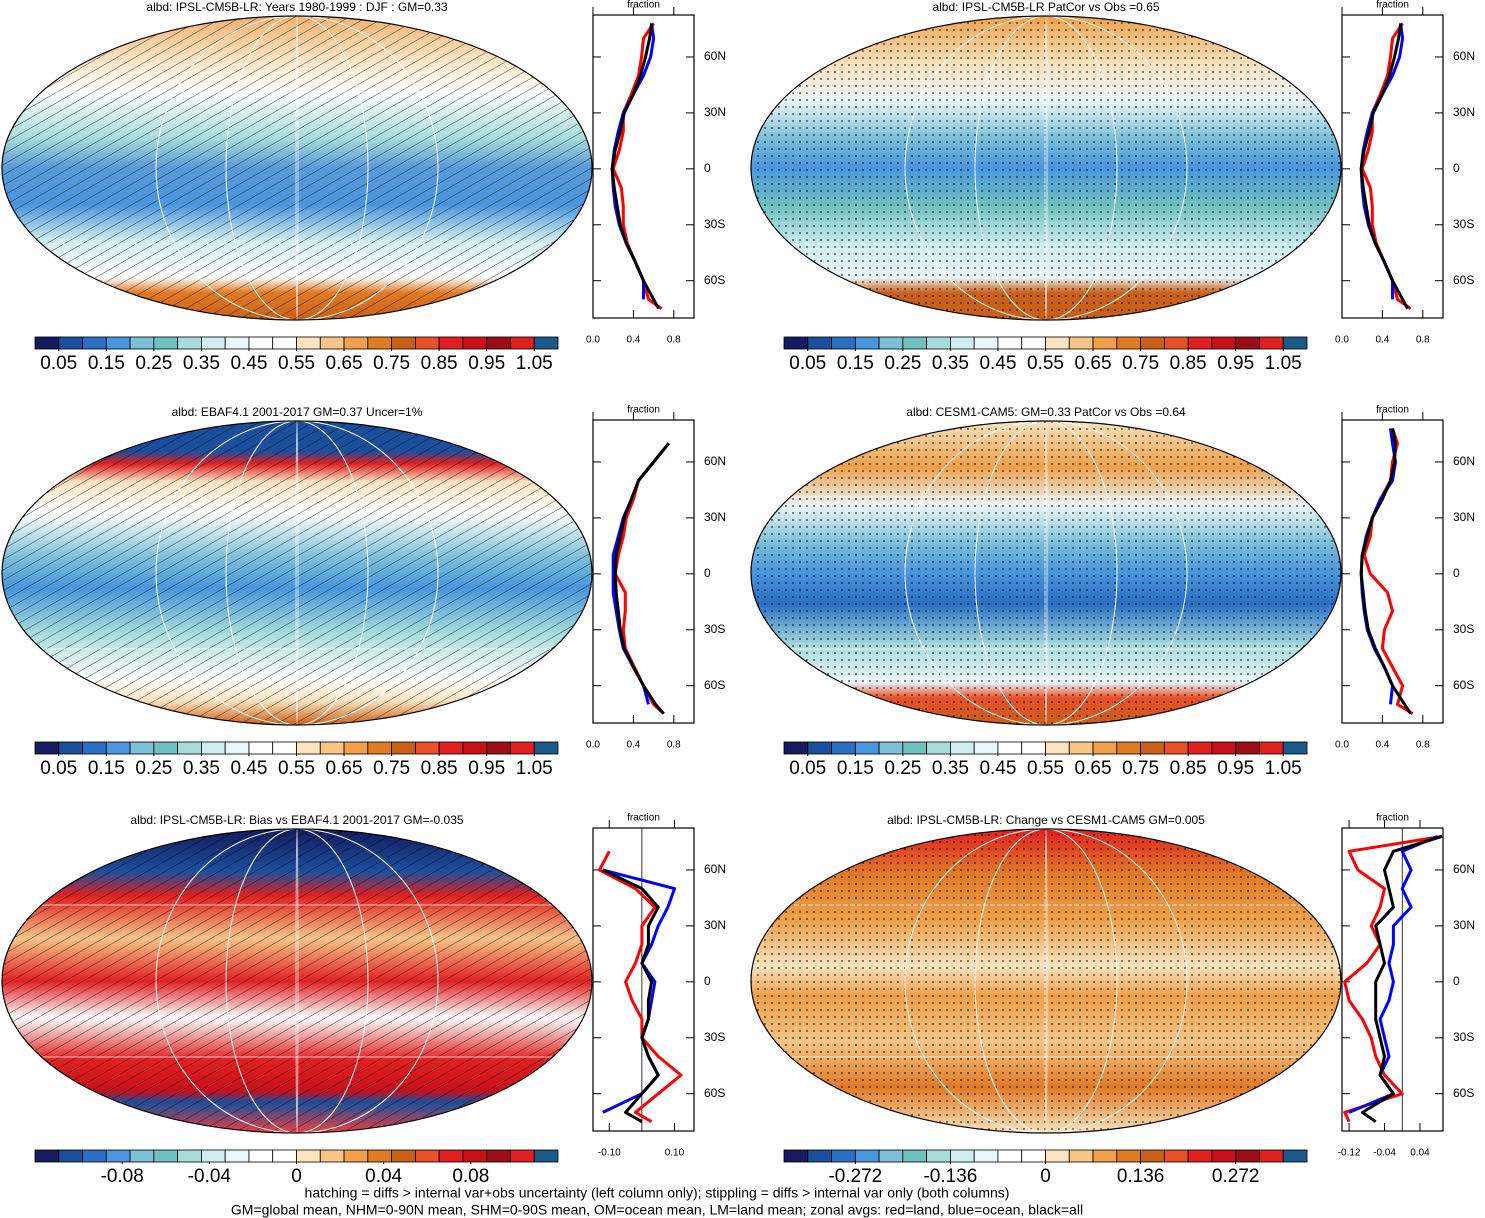  I want to click on panel-title: albd: IPSL-CM5B-LR PatCor vs Obs =0.65, so click(1045, 7).